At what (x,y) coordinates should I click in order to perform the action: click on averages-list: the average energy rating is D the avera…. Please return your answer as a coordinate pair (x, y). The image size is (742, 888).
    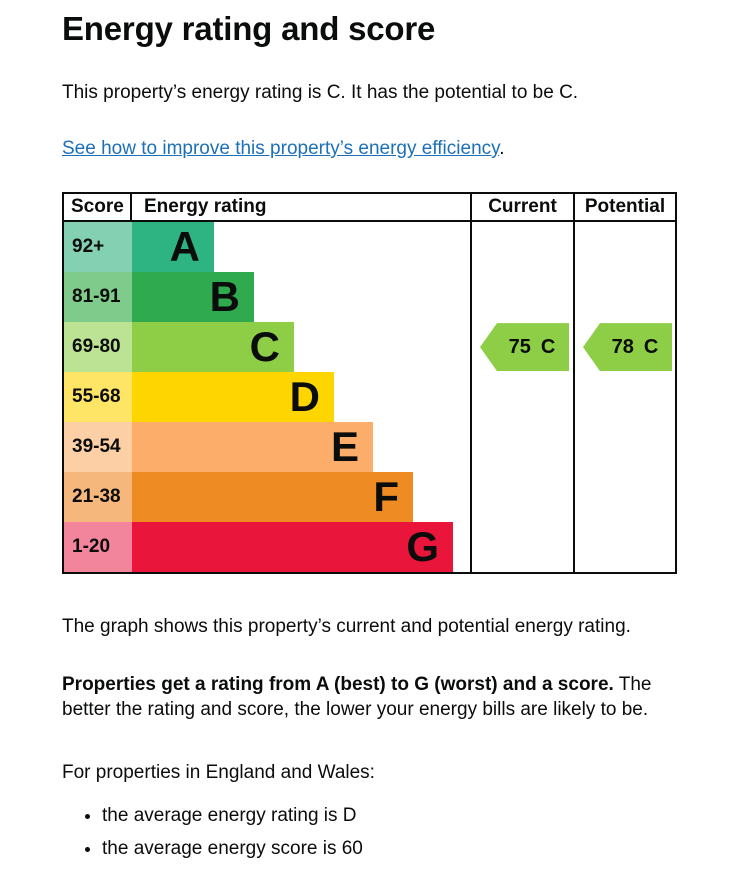
    Looking at the image, I should click on (373, 831).